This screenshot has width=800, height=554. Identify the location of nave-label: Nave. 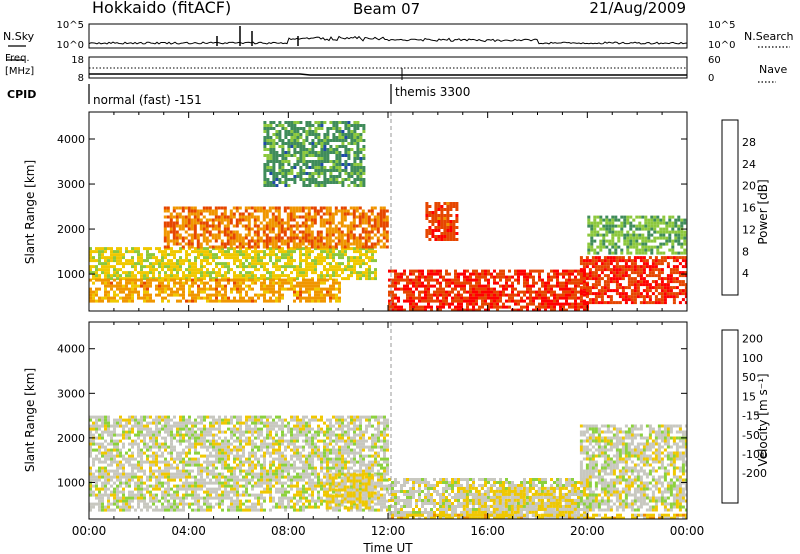
(773, 69).